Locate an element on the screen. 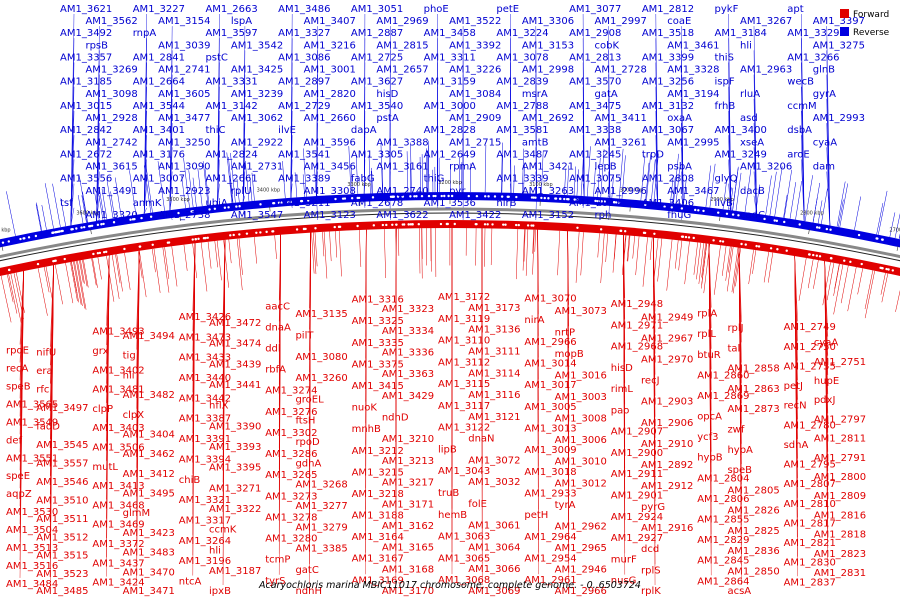  reverse-gene-label: AM1_2908 is located at coordinates (595, 33).